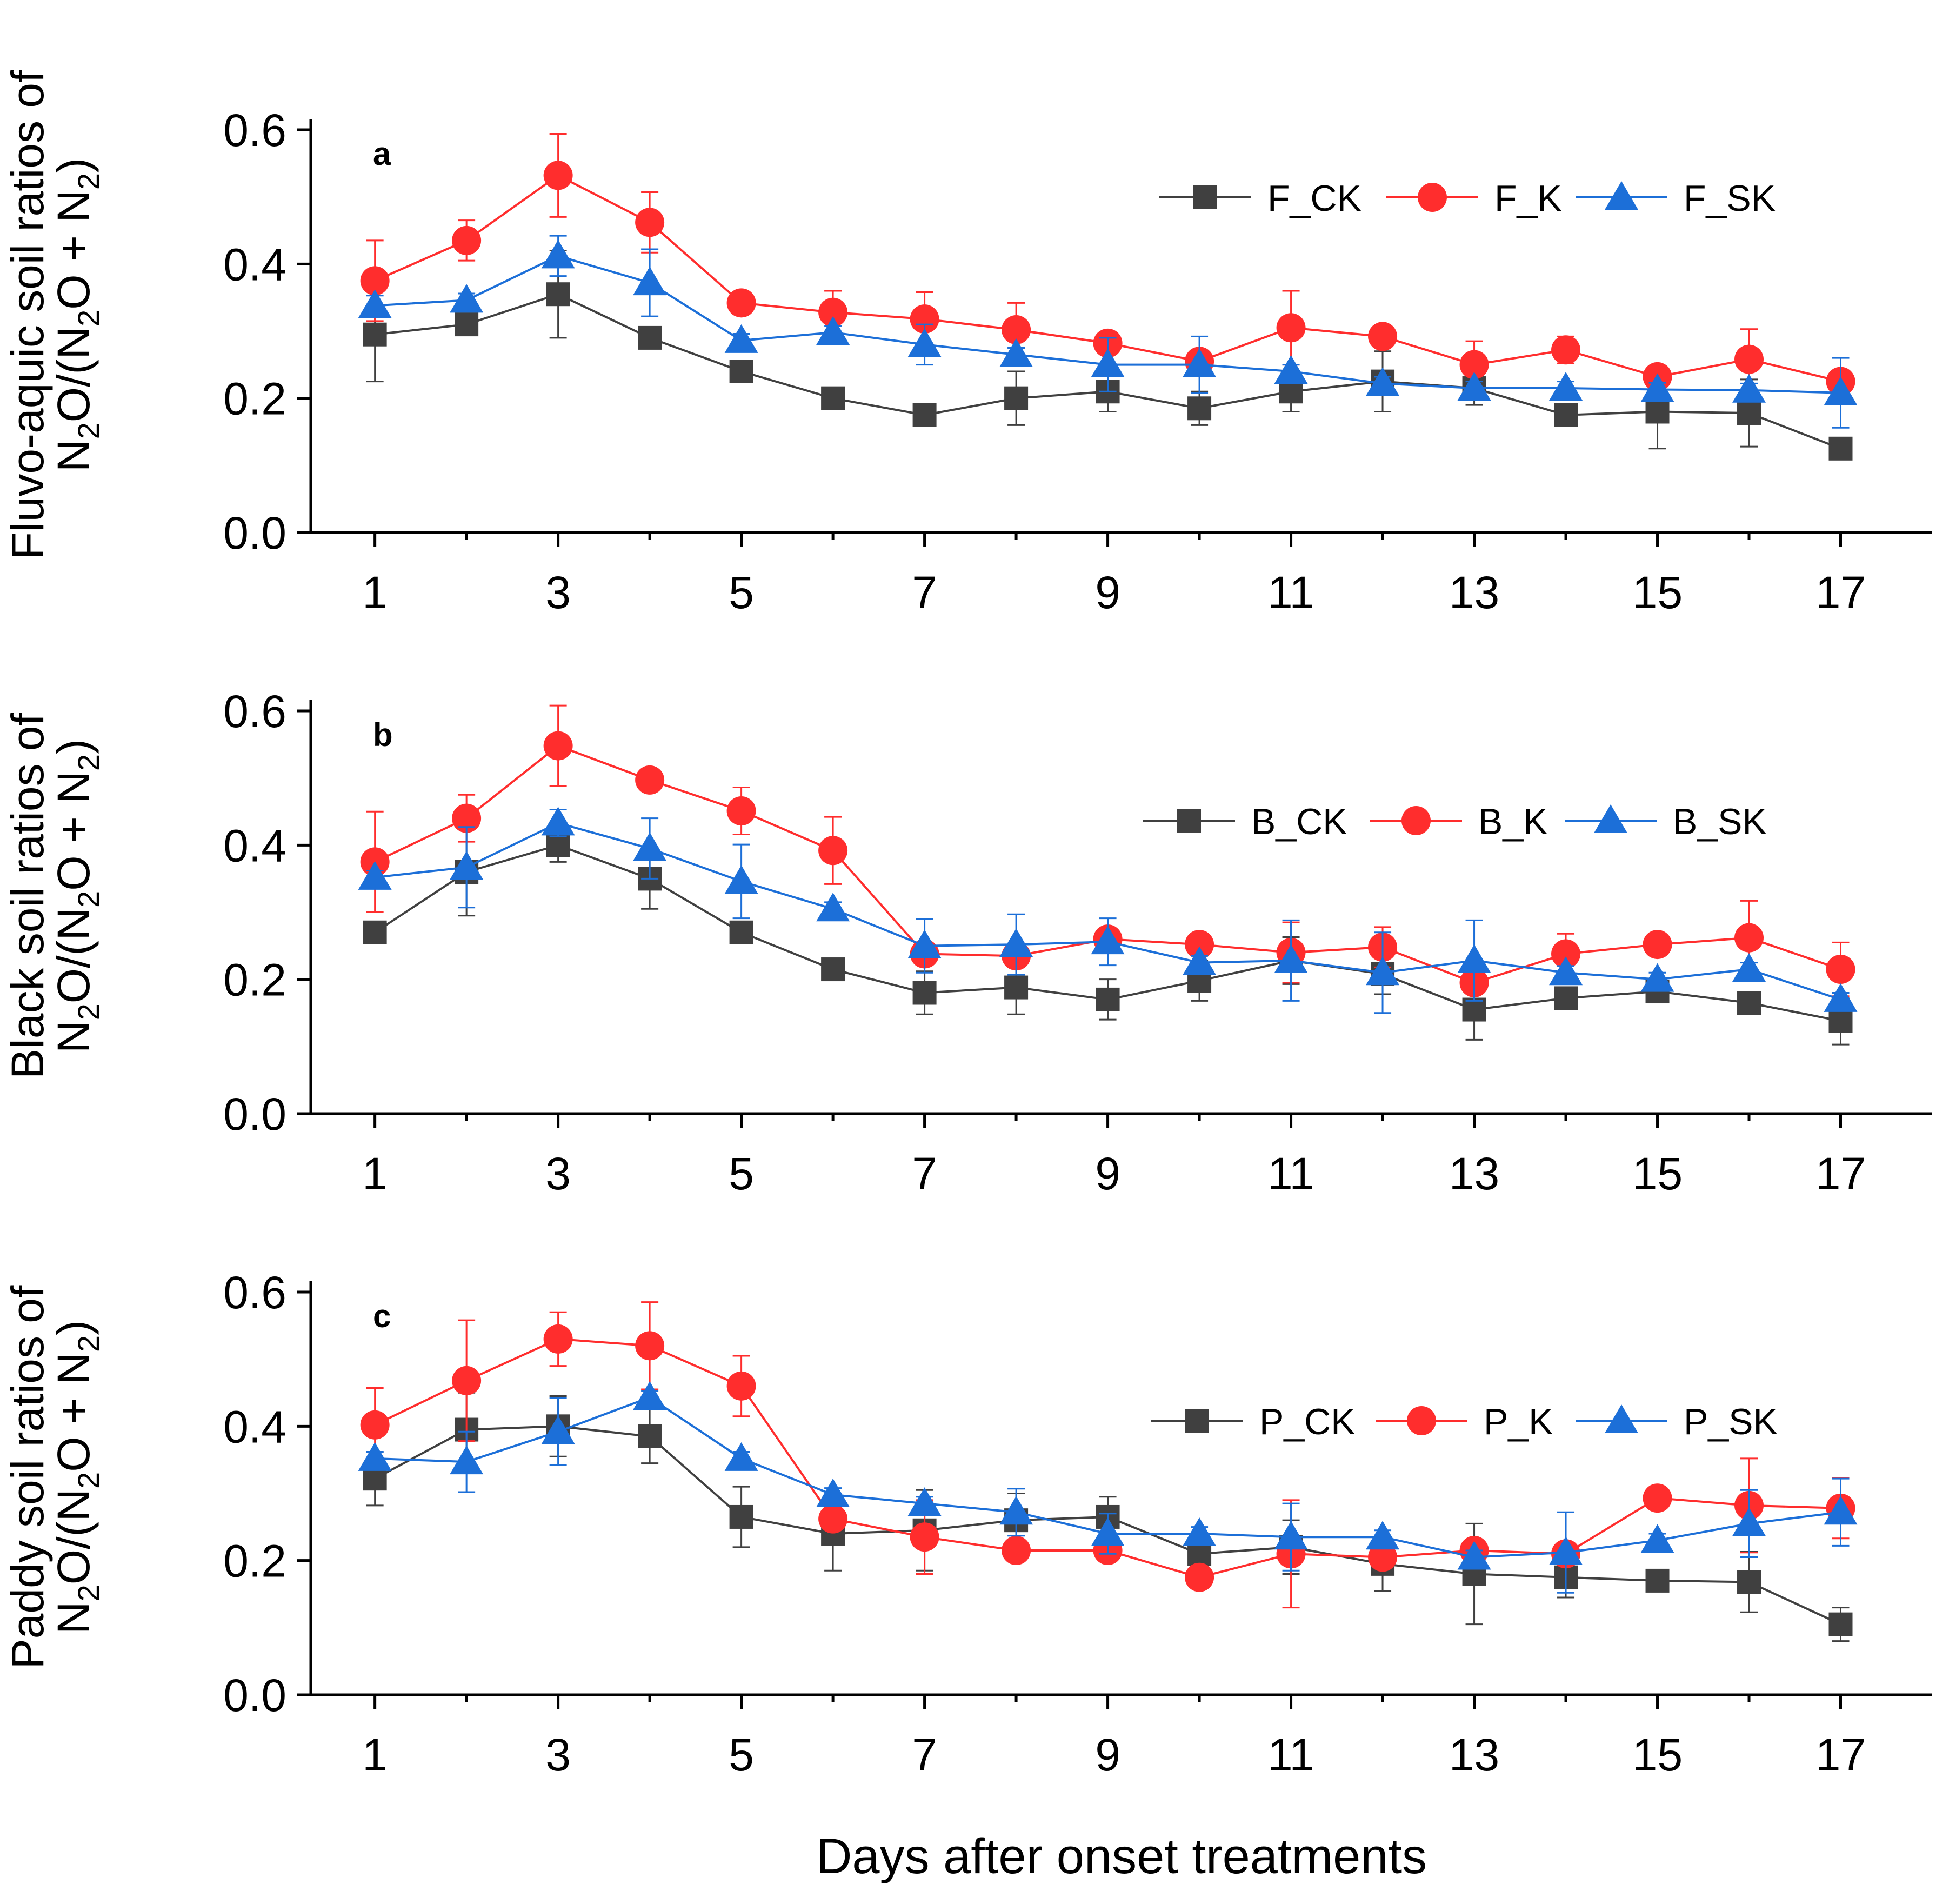  I want to click on series-B_SK, so click(1108, 910).